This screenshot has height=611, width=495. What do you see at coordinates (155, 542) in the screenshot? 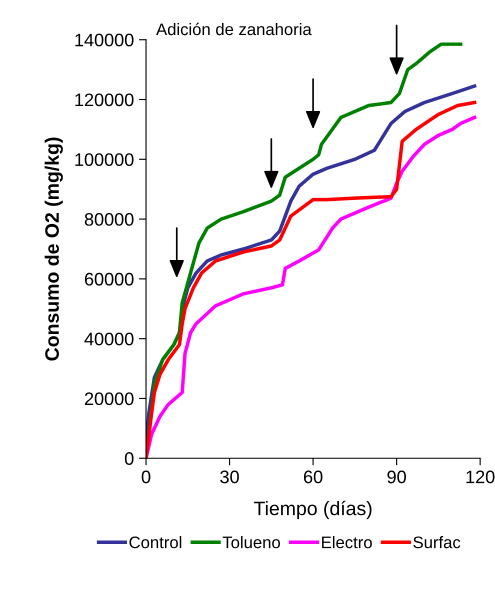
I see `legend-label: Control` at bounding box center [155, 542].